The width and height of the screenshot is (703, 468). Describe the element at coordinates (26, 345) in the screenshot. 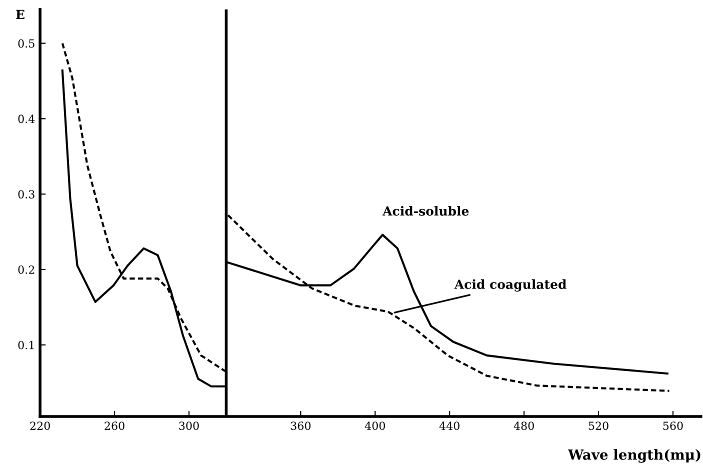

I see `y-tick-label: 0.1` at that location.